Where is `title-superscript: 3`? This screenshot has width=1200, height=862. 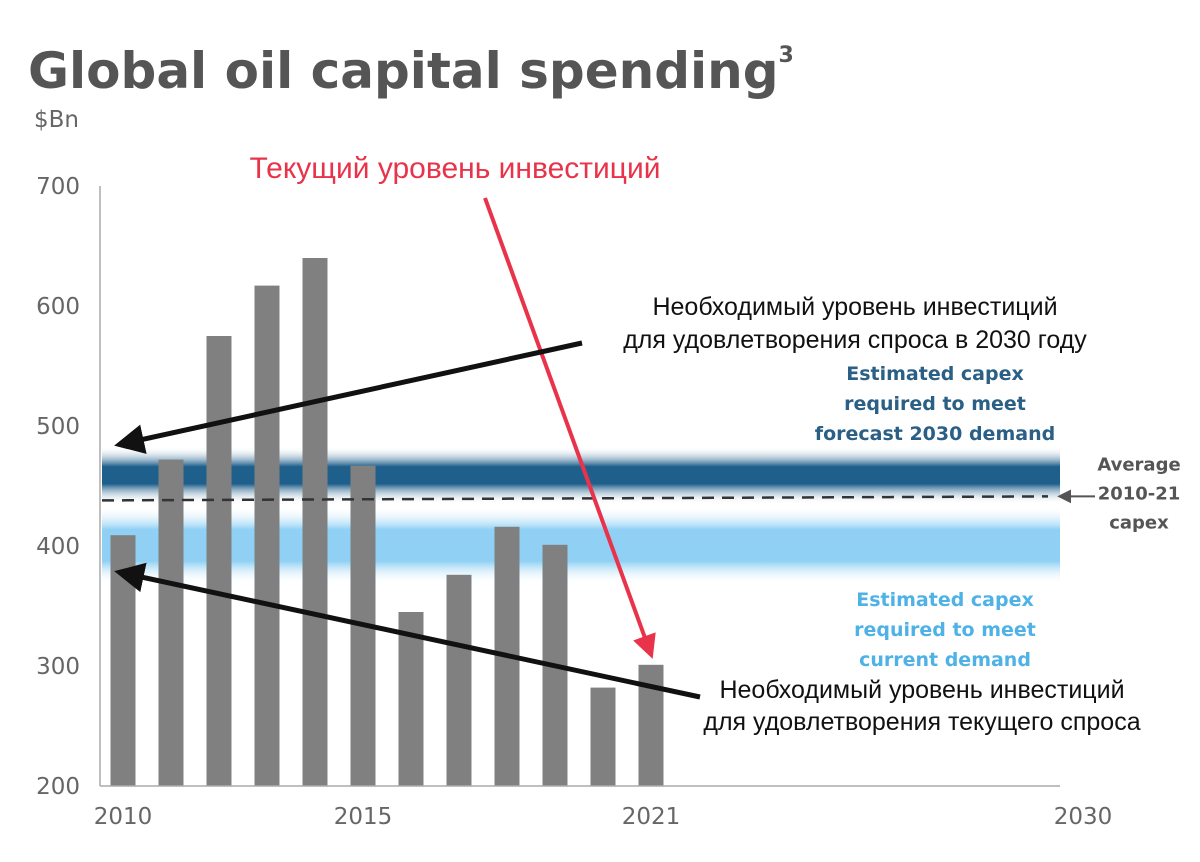
title-superscript: 3 is located at coordinates (786, 55).